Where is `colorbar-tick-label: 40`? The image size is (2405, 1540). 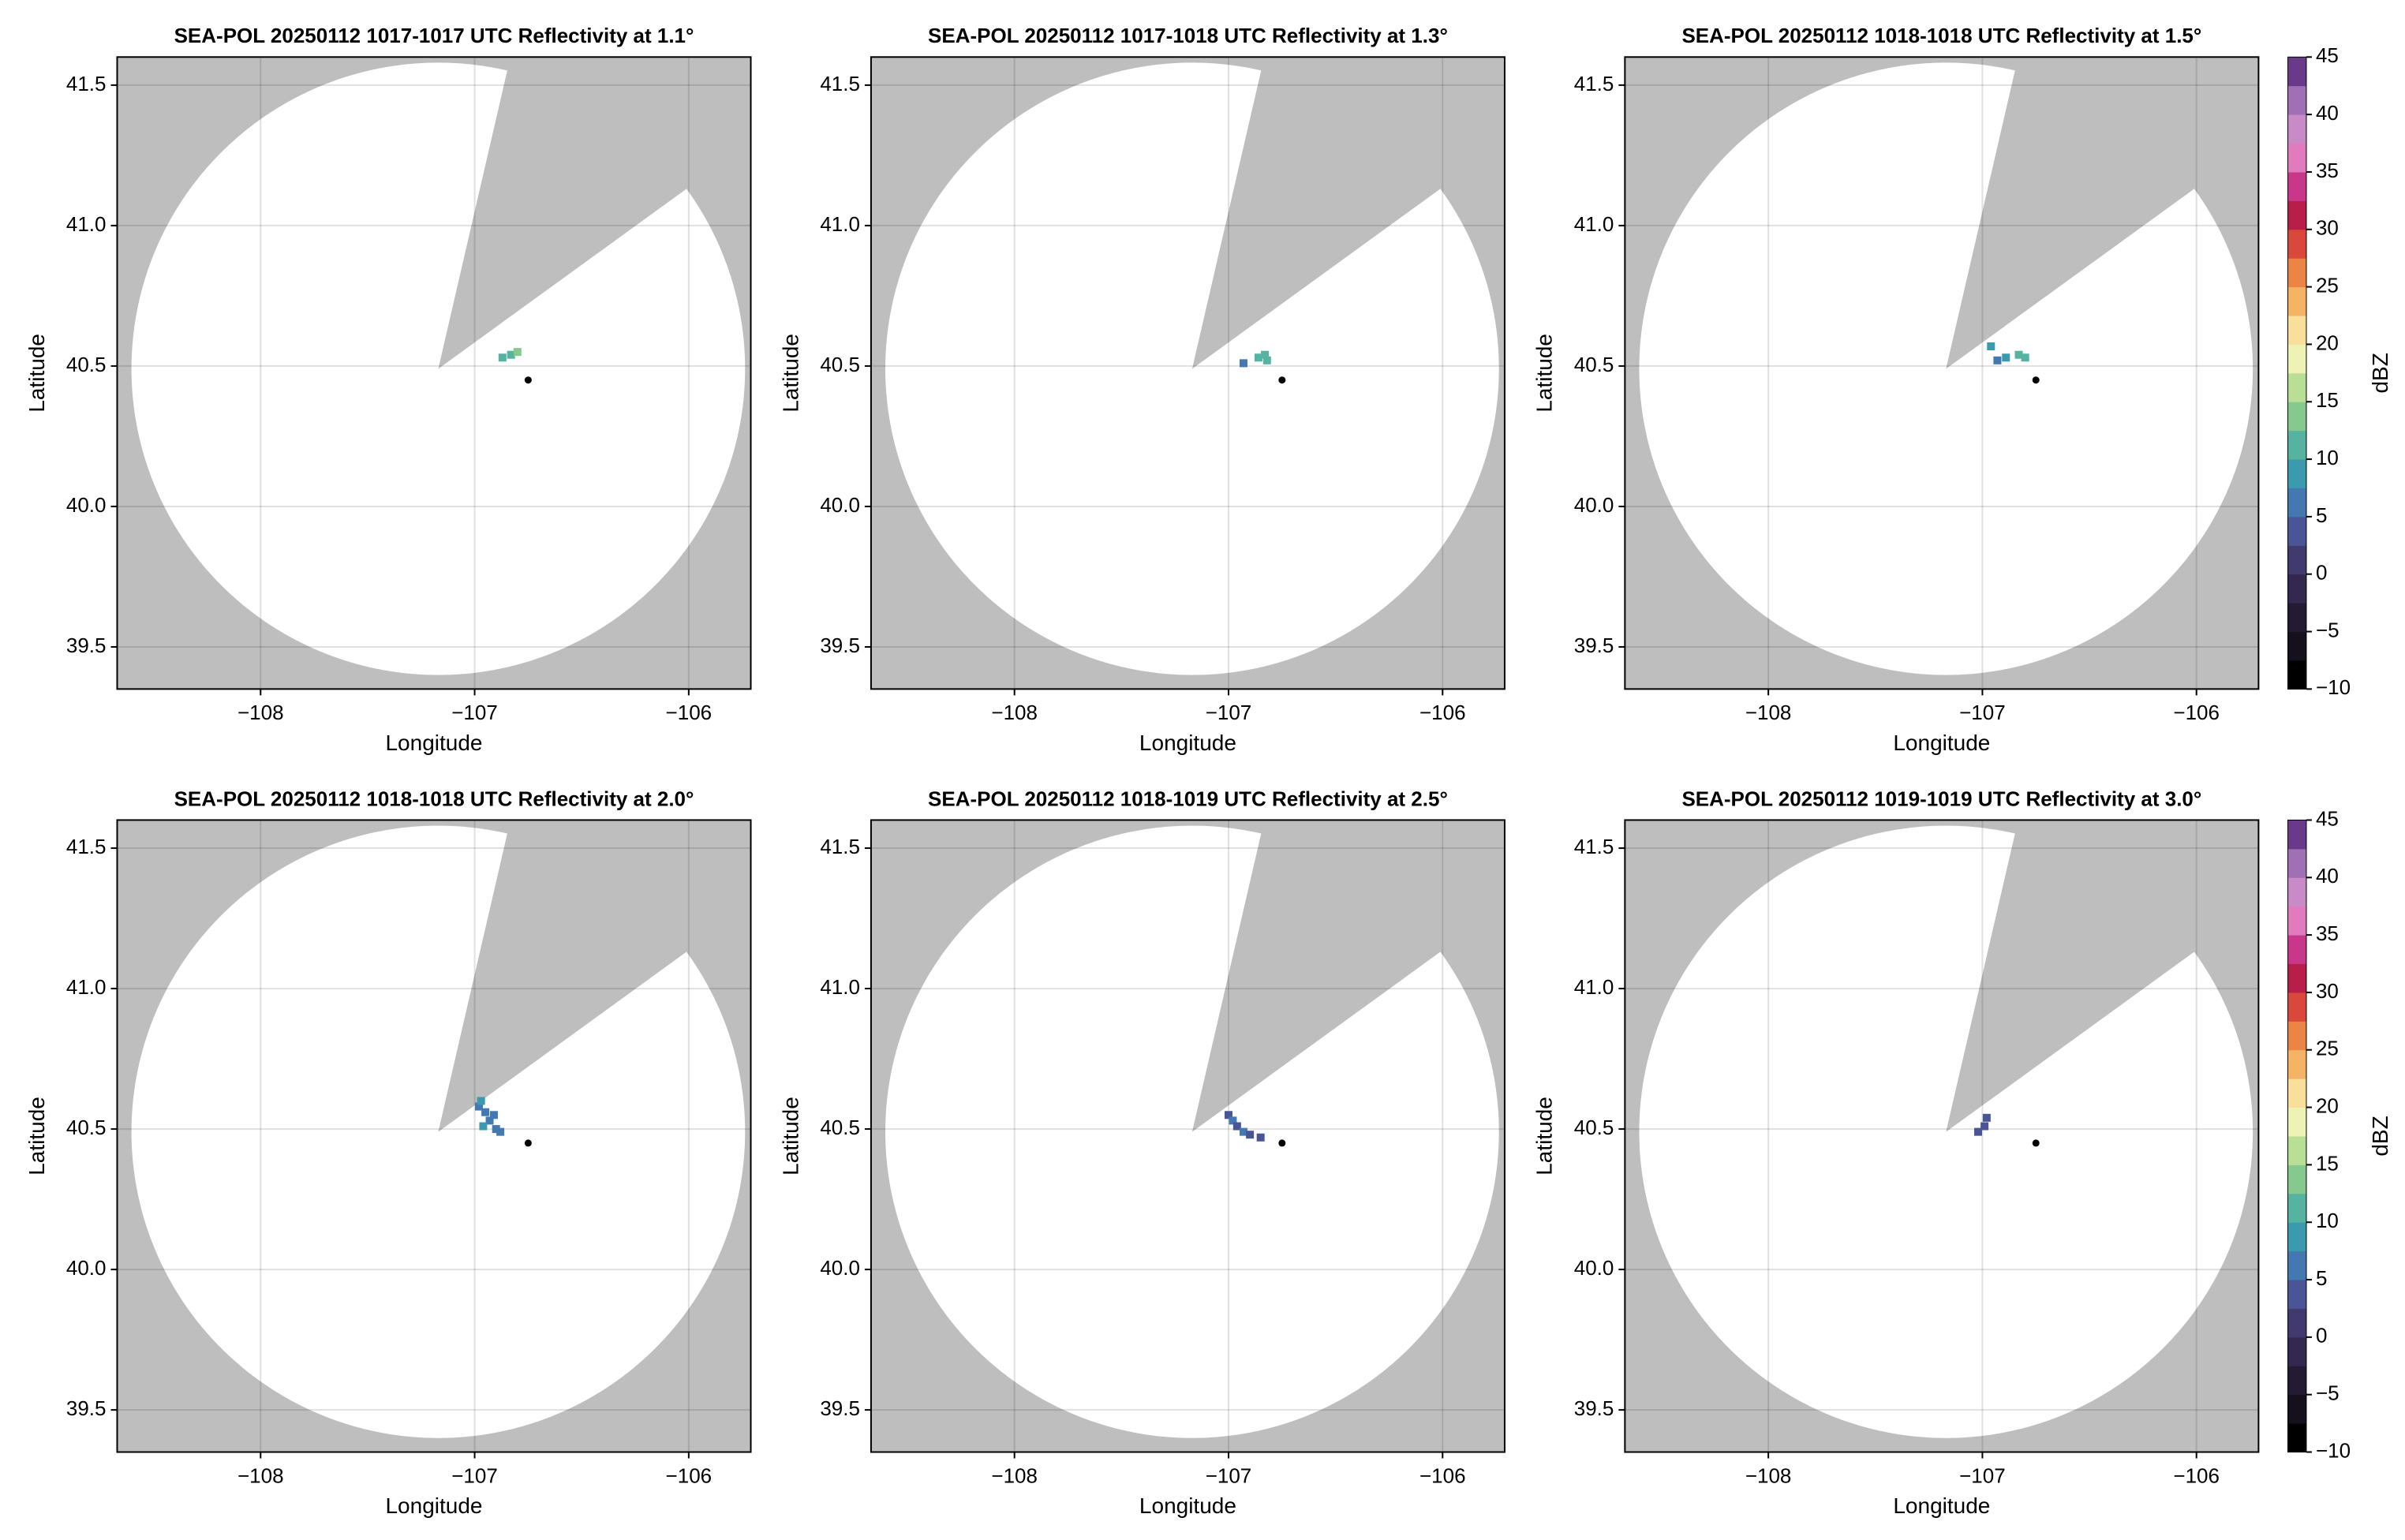
colorbar-tick-label: 40 is located at coordinates (2327, 876).